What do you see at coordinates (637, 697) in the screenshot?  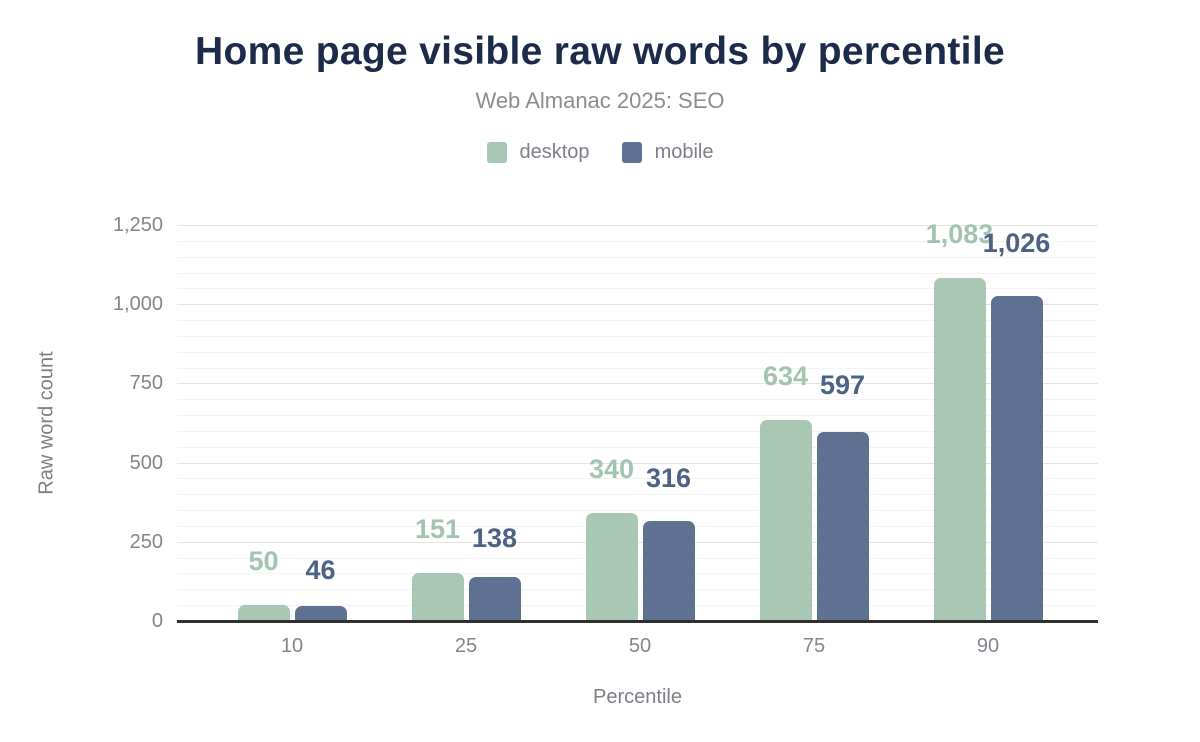 I see `x-axis-title: Percentile` at bounding box center [637, 697].